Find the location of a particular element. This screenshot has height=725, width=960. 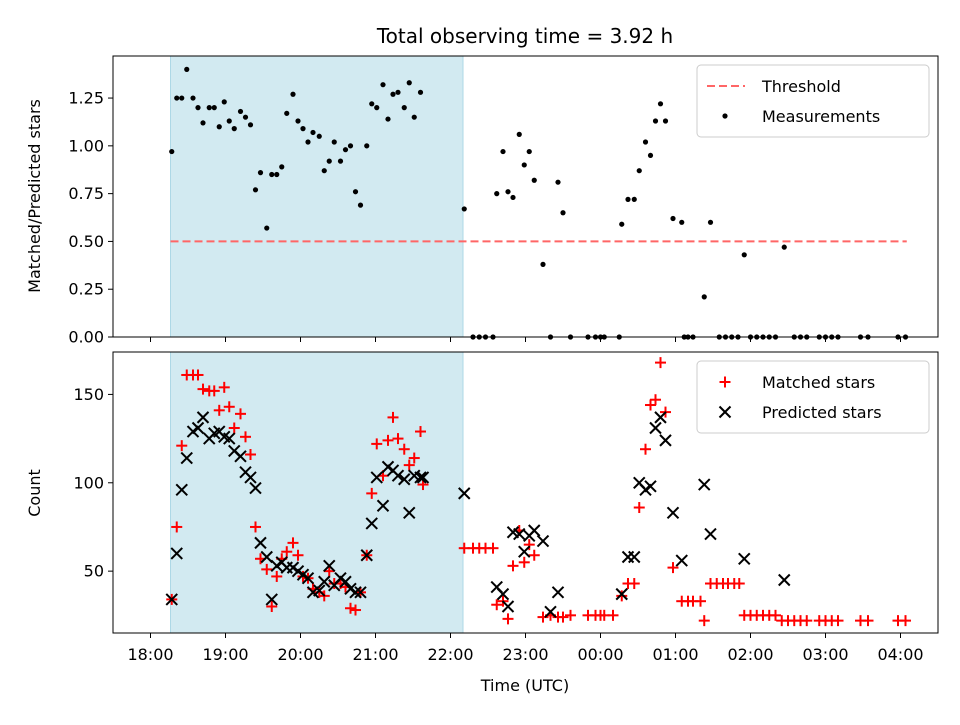

legend-predicted-swatch-b is located at coordinates (725, 412).